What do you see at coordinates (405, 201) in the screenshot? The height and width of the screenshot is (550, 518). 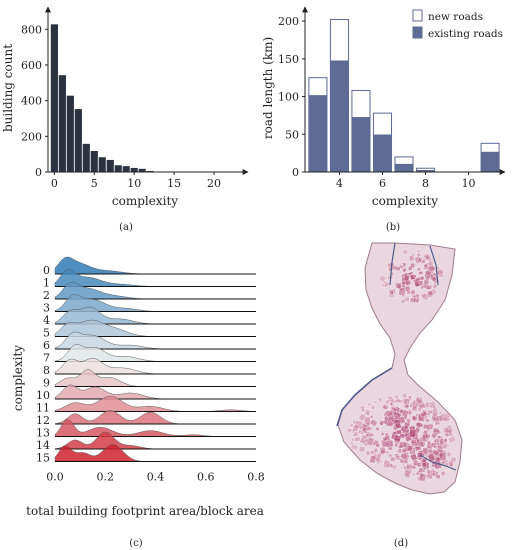 I see `panel-b-x-label: complexity` at bounding box center [405, 201].